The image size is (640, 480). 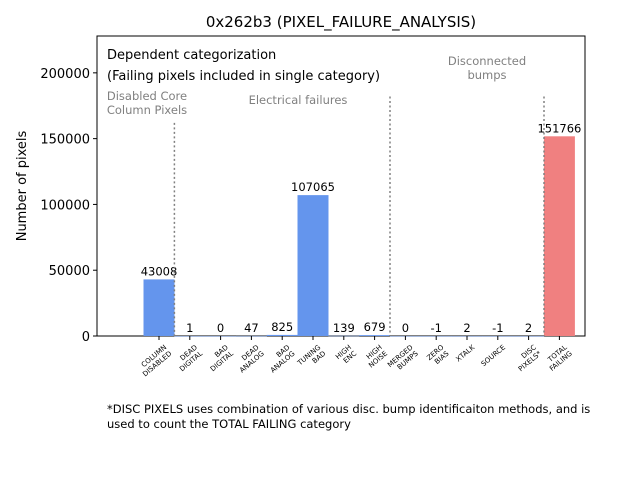 I want to click on value-label: 1, so click(x=189, y=328).